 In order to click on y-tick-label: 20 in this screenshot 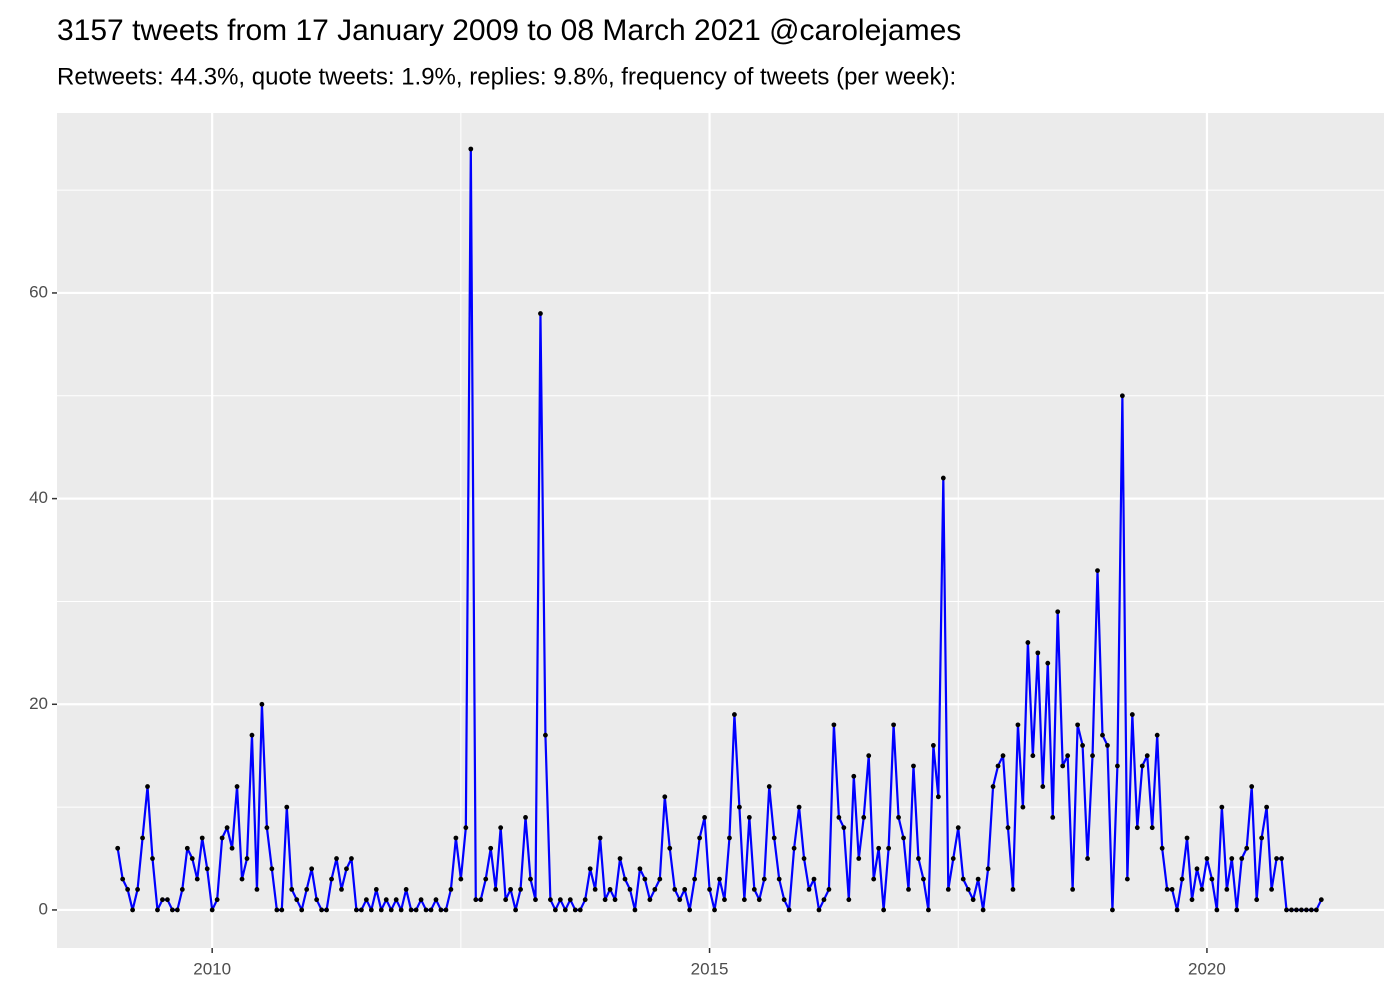, I will do `click(38, 703)`.